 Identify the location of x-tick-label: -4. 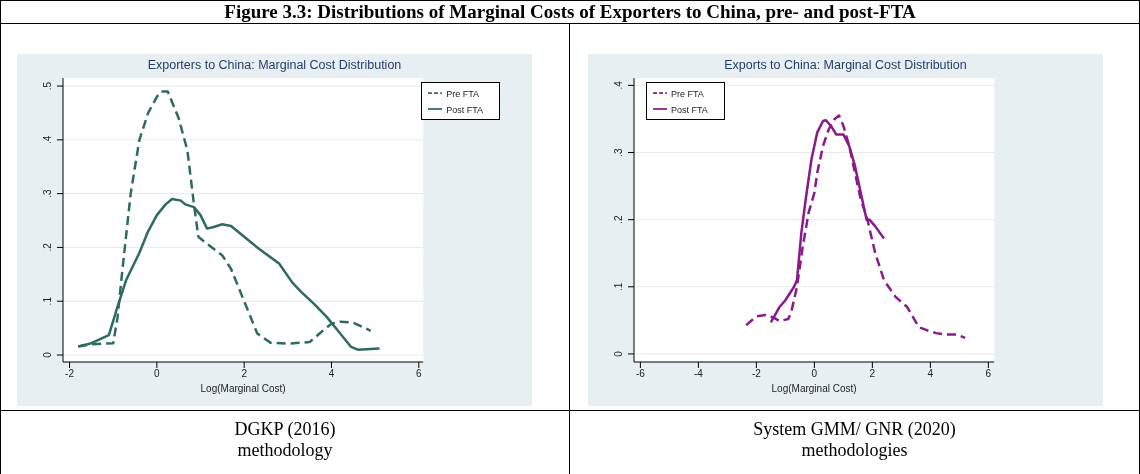
(698, 374).